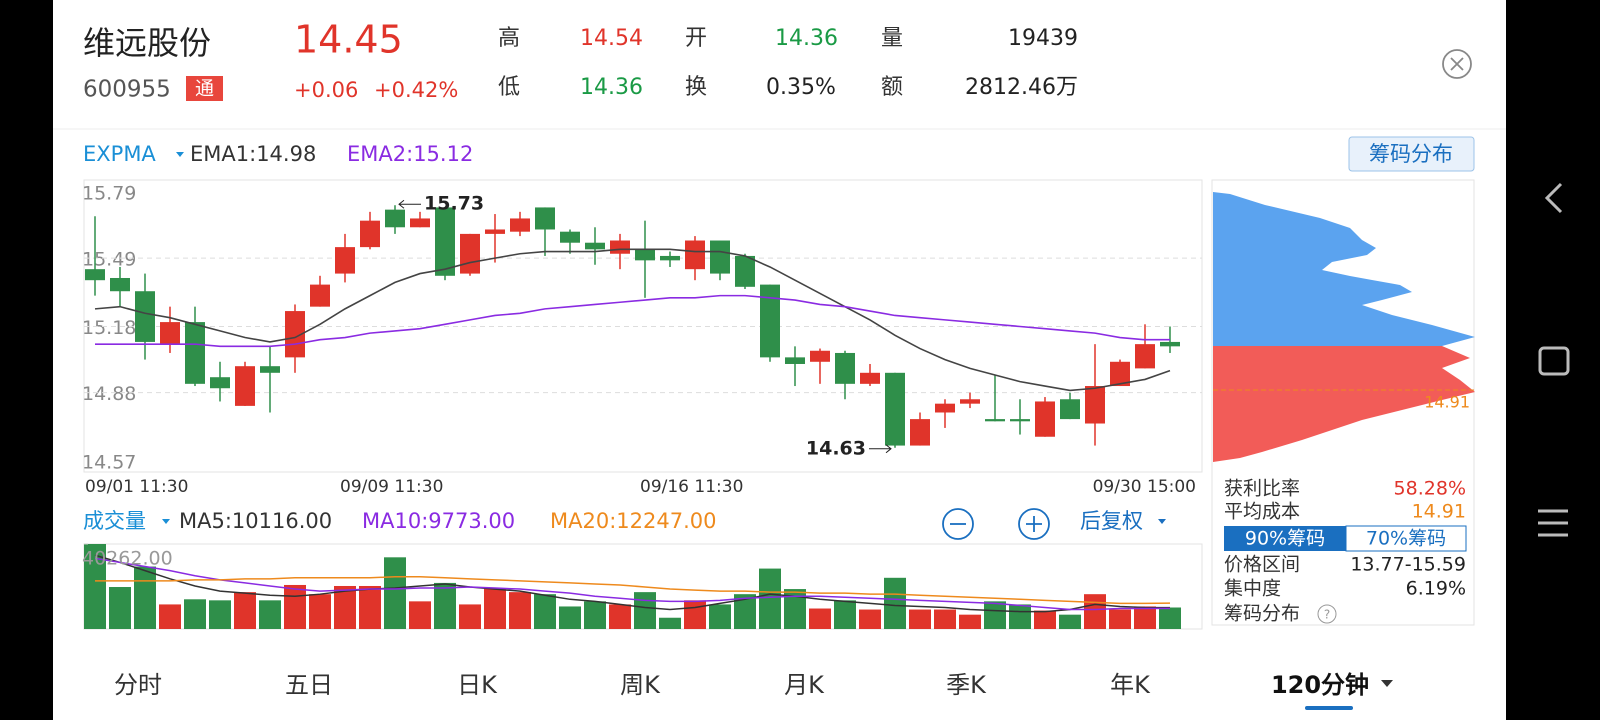 Image resolution: width=1600 pixels, height=720 pixels. I want to click on stat-value: 14.91, so click(1439, 512).